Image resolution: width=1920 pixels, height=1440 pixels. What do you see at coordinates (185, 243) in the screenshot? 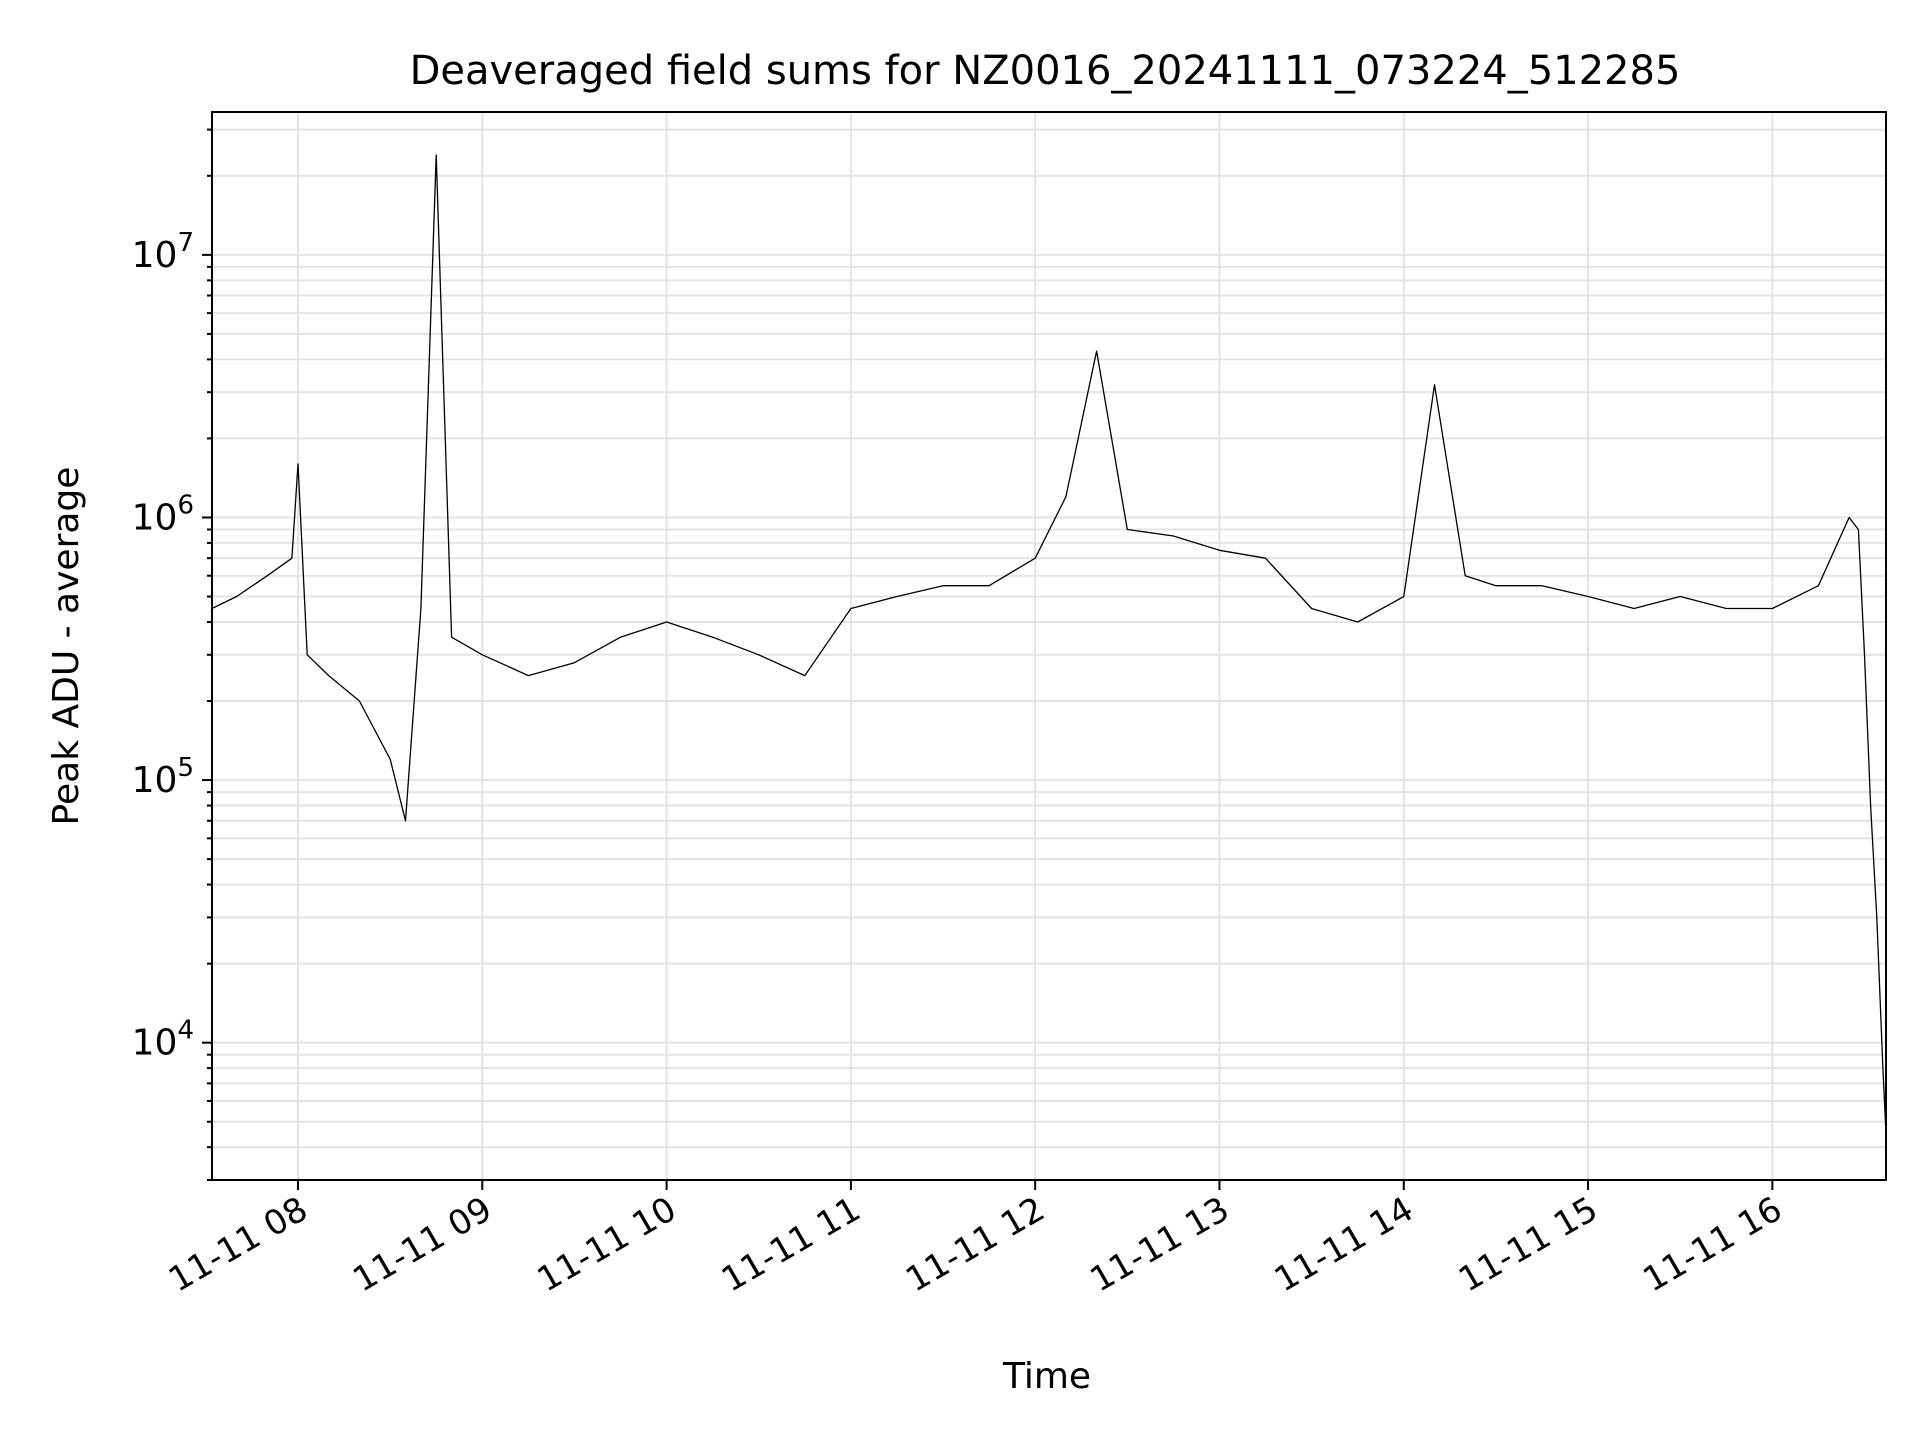
I see `y-tick-exponent: 7` at bounding box center [185, 243].